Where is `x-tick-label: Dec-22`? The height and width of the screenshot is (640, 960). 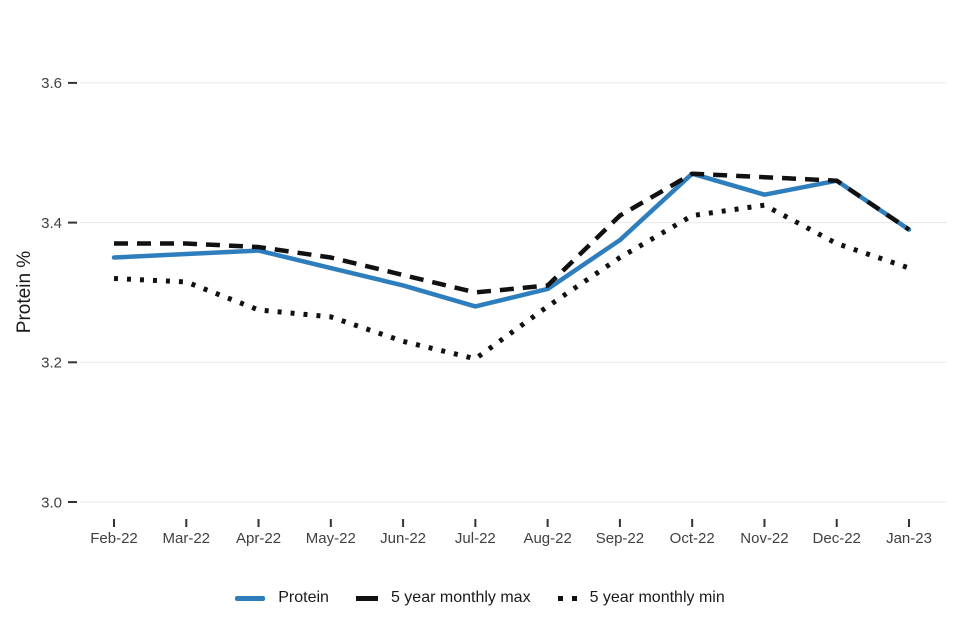 x-tick-label: Dec-22 is located at coordinates (837, 538).